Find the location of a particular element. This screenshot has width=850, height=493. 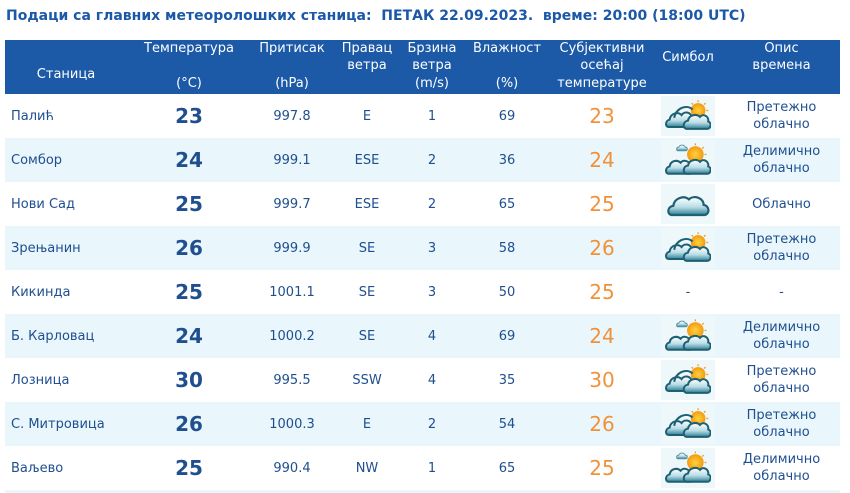

no-symbol-placeholder: - is located at coordinates (688, 292).